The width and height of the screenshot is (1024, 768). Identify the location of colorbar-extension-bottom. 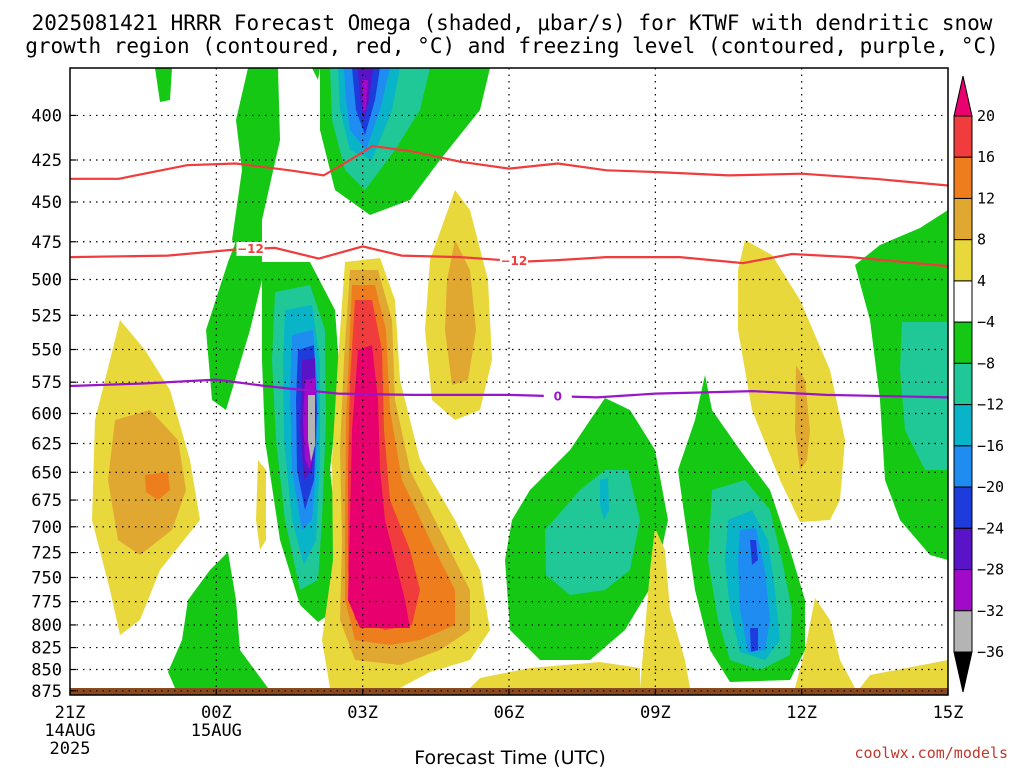
(963, 672).